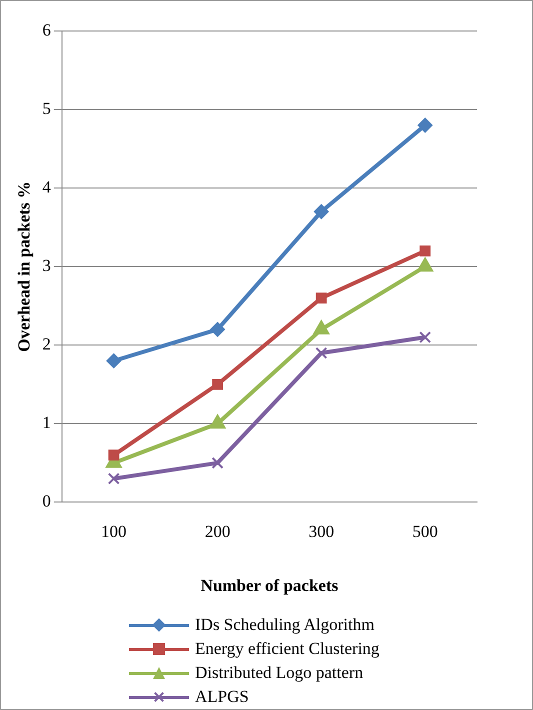 This screenshot has width=533, height=710. I want to click on legend-label: ALPGS, so click(222, 697).